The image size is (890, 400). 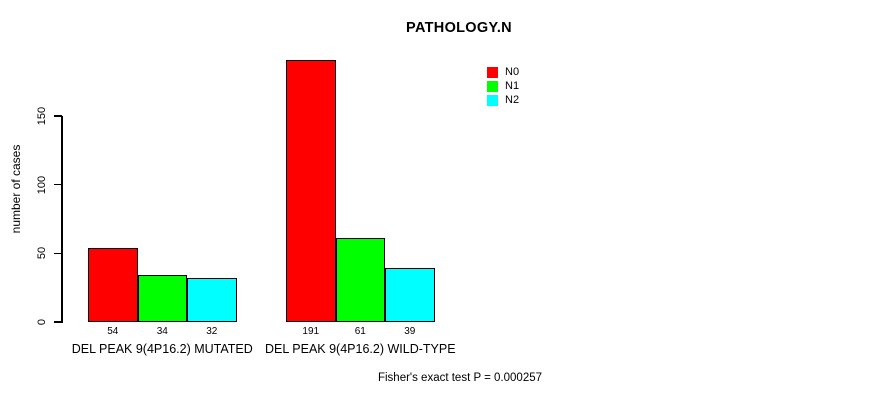 What do you see at coordinates (42, 116) in the screenshot?
I see `y-tick-label: 150` at bounding box center [42, 116].